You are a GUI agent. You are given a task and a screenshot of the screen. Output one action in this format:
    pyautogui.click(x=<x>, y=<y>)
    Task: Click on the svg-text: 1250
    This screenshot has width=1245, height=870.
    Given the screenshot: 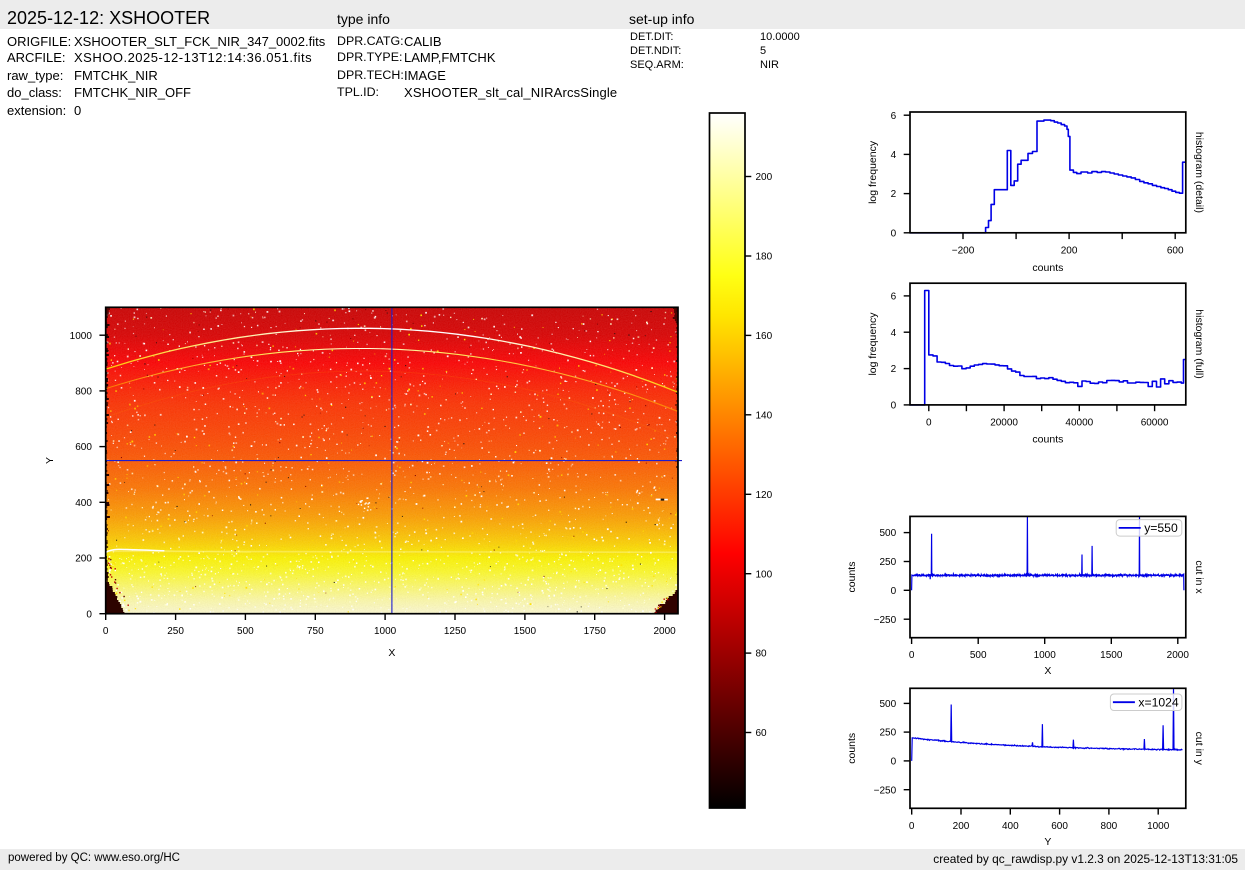 What is the action you would take?
    pyautogui.click(x=455, y=631)
    